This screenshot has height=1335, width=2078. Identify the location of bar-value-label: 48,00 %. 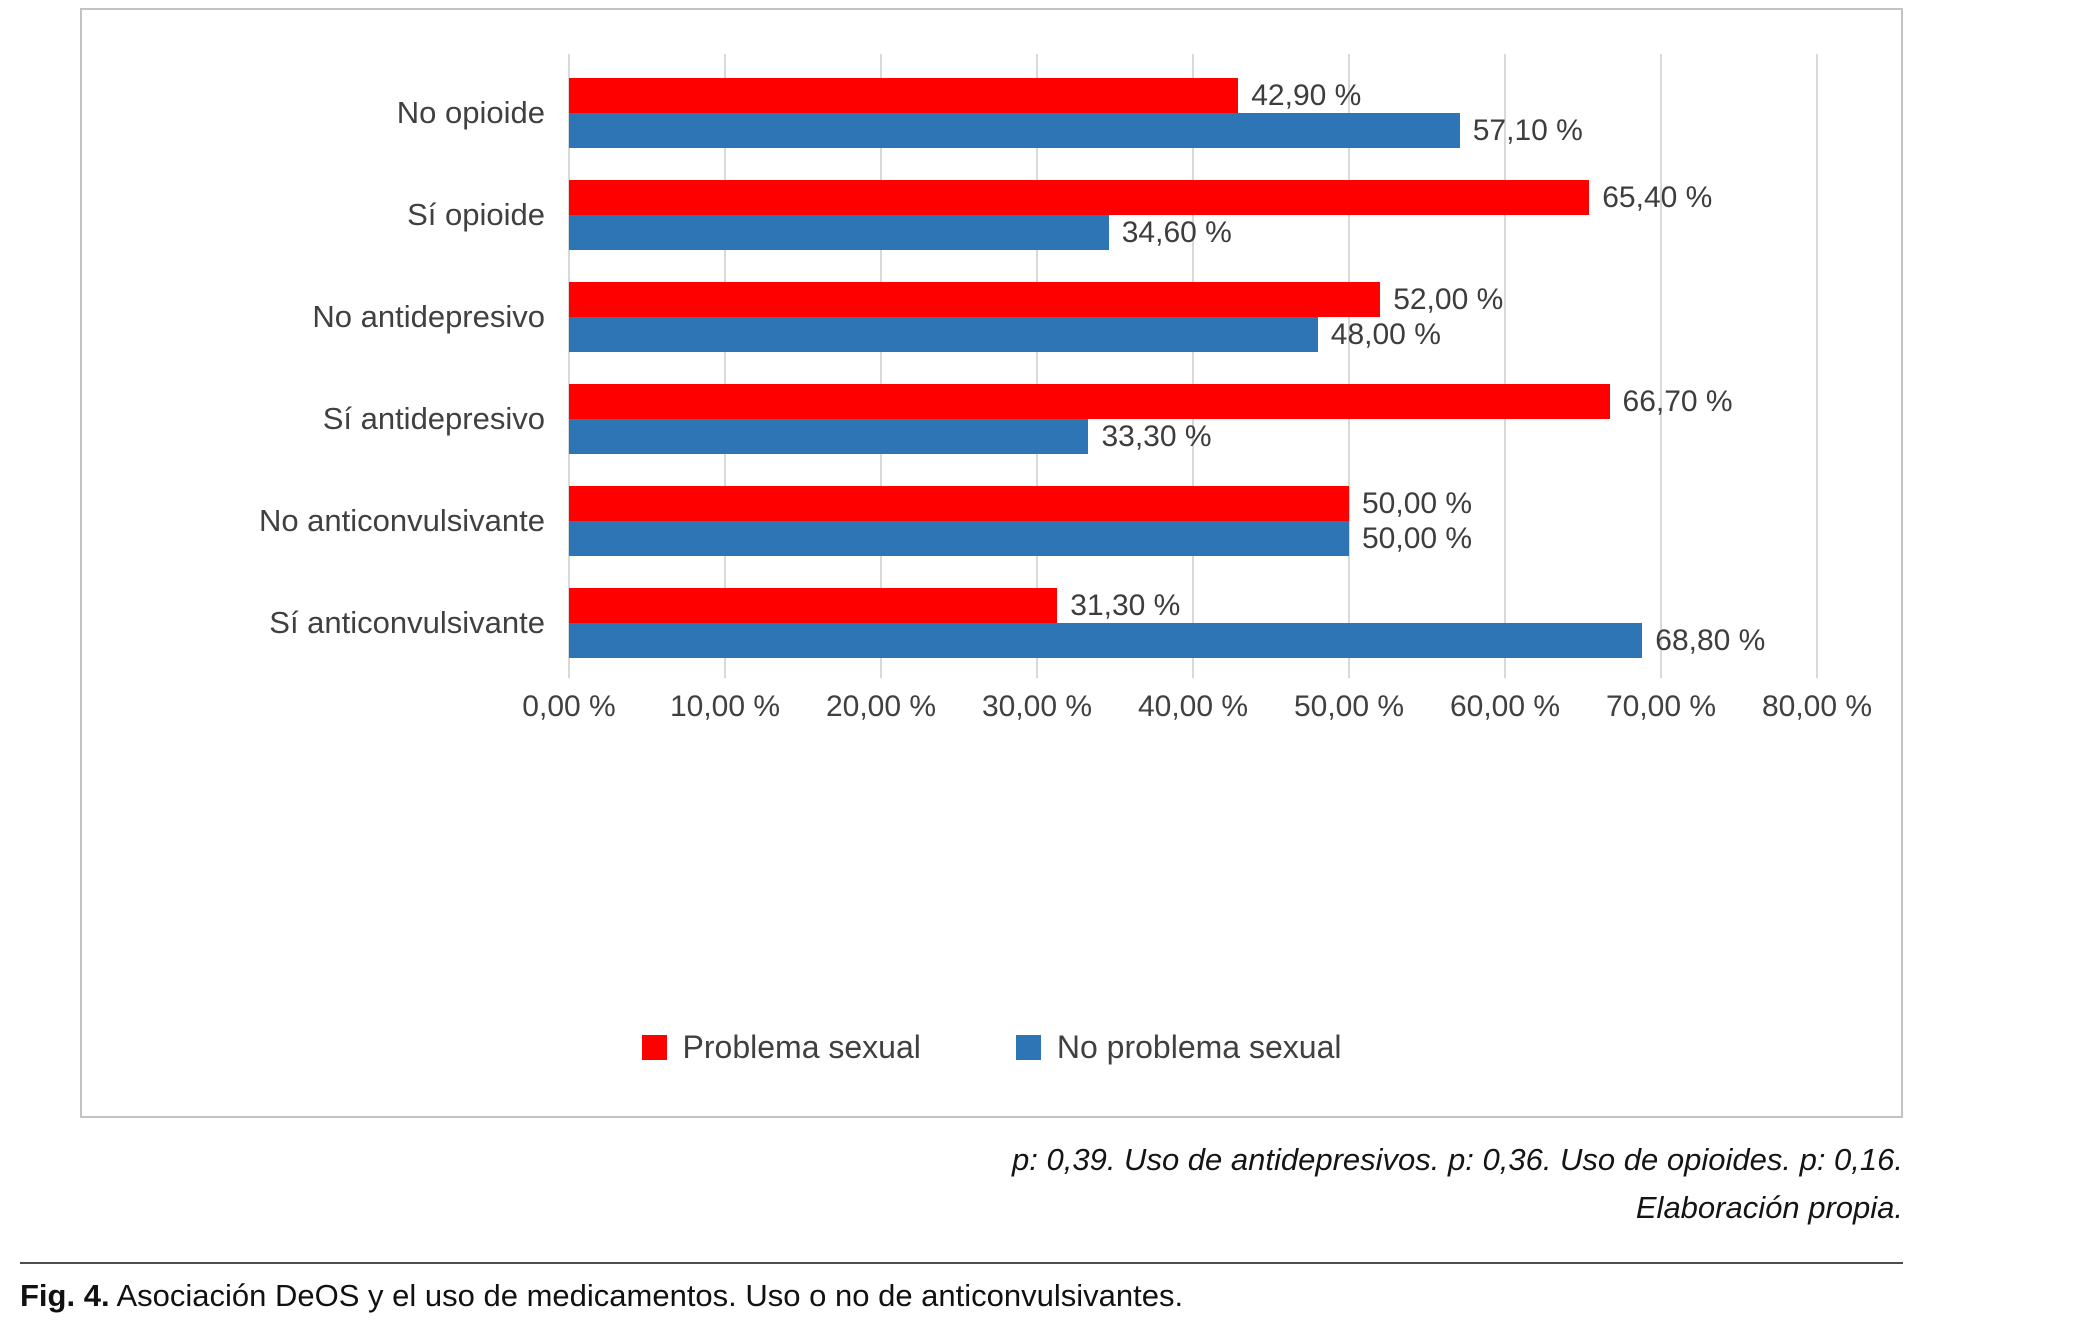
(1385, 334).